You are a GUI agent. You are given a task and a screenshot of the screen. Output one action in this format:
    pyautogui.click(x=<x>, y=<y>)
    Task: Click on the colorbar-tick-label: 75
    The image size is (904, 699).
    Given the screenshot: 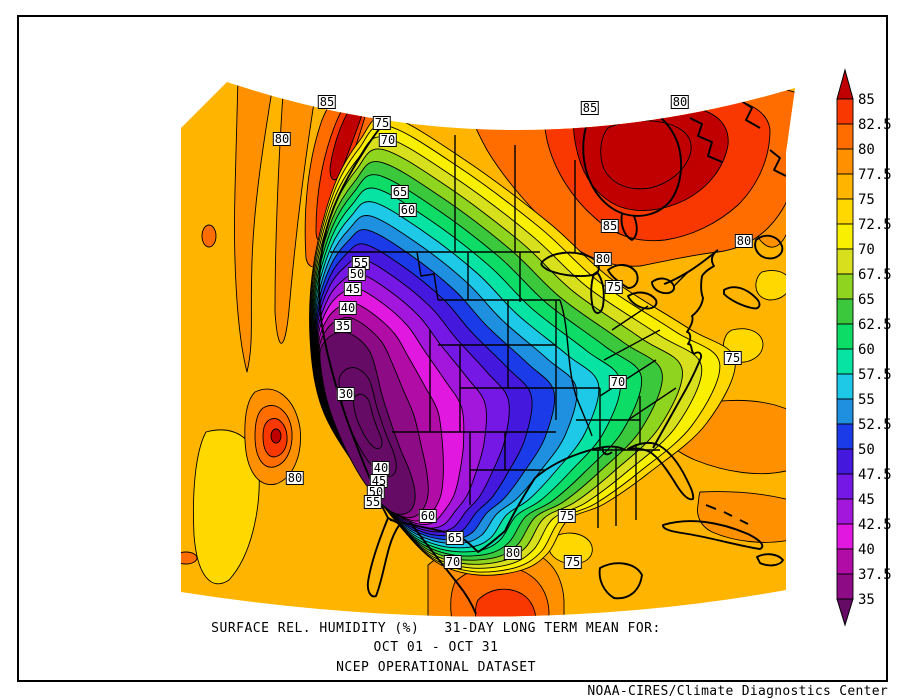 What is the action you would take?
    pyautogui.click(x=866, y=200)
    